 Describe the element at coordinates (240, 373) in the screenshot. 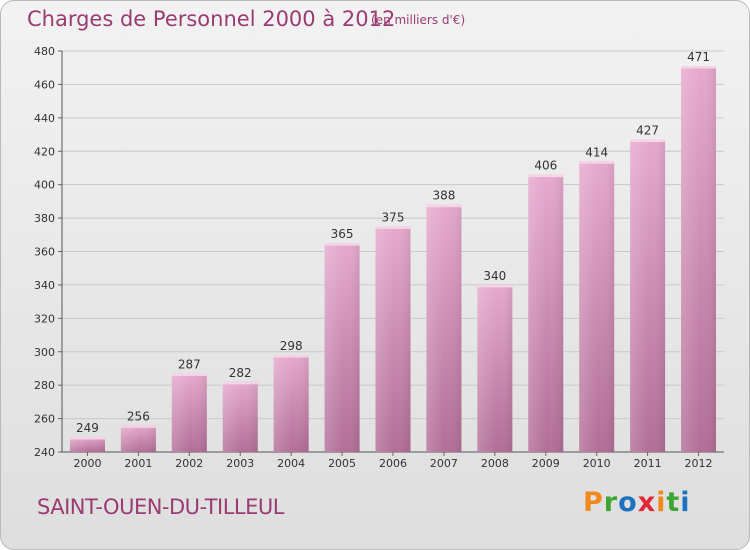

I see `data-label: 282` at that location.